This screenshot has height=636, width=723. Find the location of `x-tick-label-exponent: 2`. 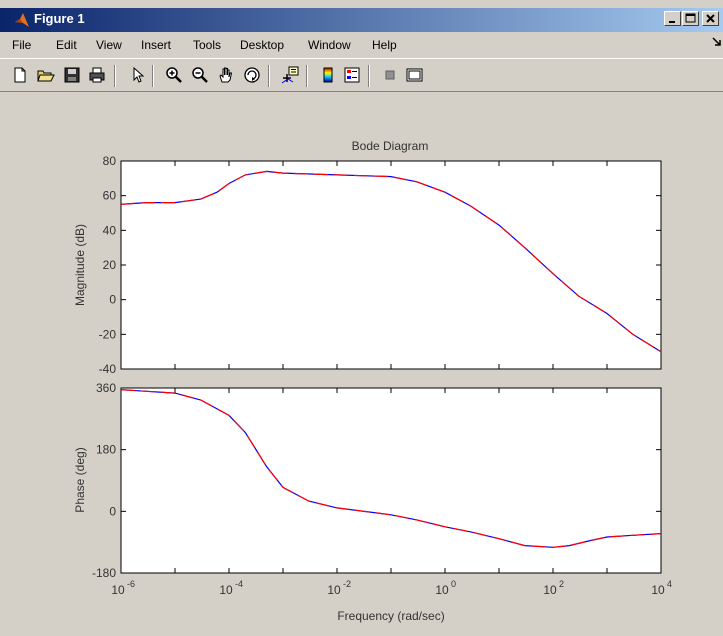

x-tick-label-exponent: 2 is located at coordinates (561, 584).